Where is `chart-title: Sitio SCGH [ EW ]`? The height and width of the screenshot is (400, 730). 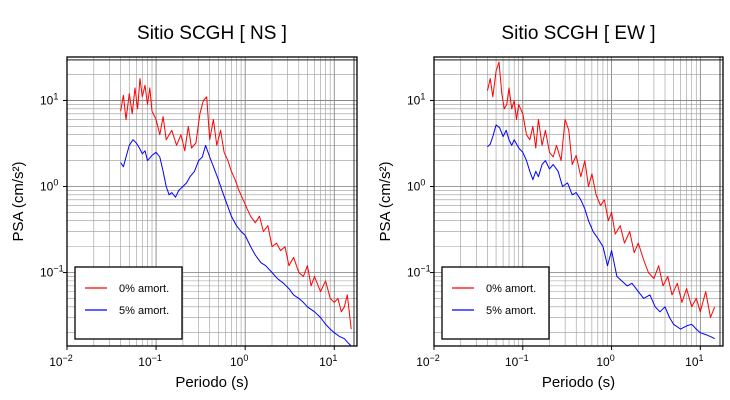 chart-title: Sitio SCGH [ EW ] is located at coordinates (578, 33).